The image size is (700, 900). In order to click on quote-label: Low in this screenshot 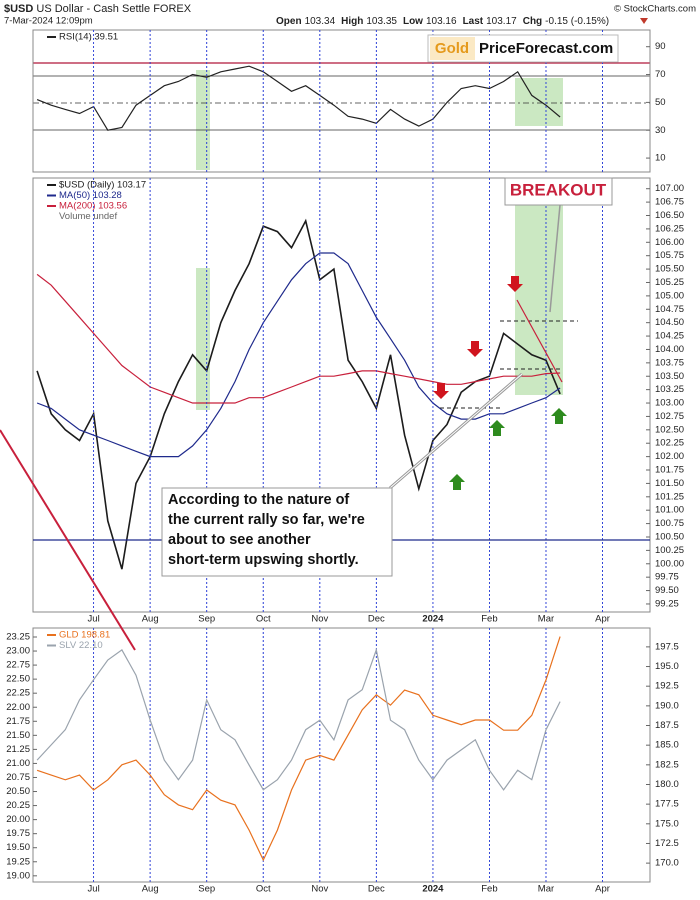, I will do `click(413, 21)`.